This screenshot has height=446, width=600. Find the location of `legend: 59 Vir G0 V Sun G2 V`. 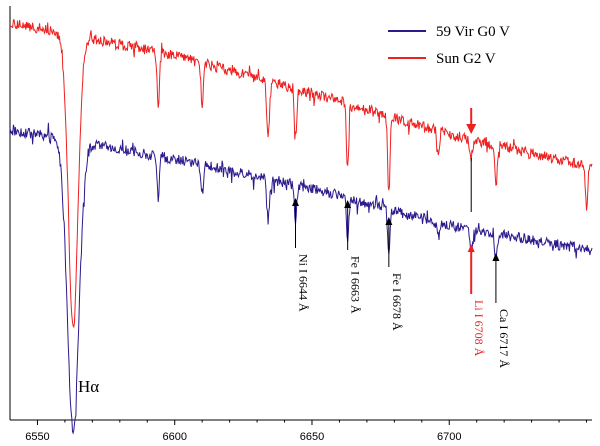

legend: 59 Vir G0 V Sun G2 V is located at coordinates (449, 45).